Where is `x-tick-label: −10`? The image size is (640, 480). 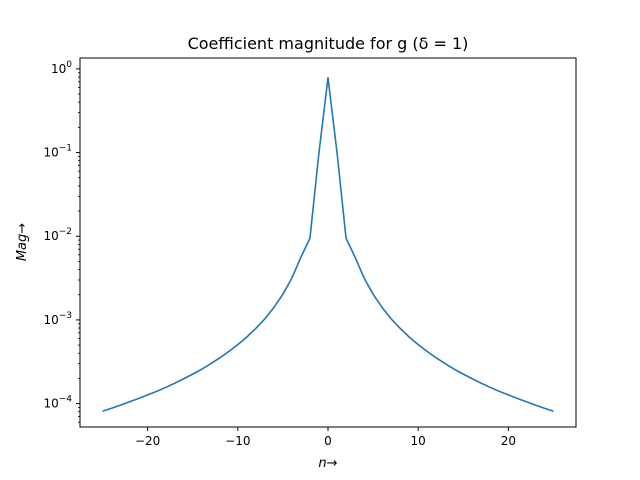 x-tick-label: −10 is located at coordinates (237, 441).